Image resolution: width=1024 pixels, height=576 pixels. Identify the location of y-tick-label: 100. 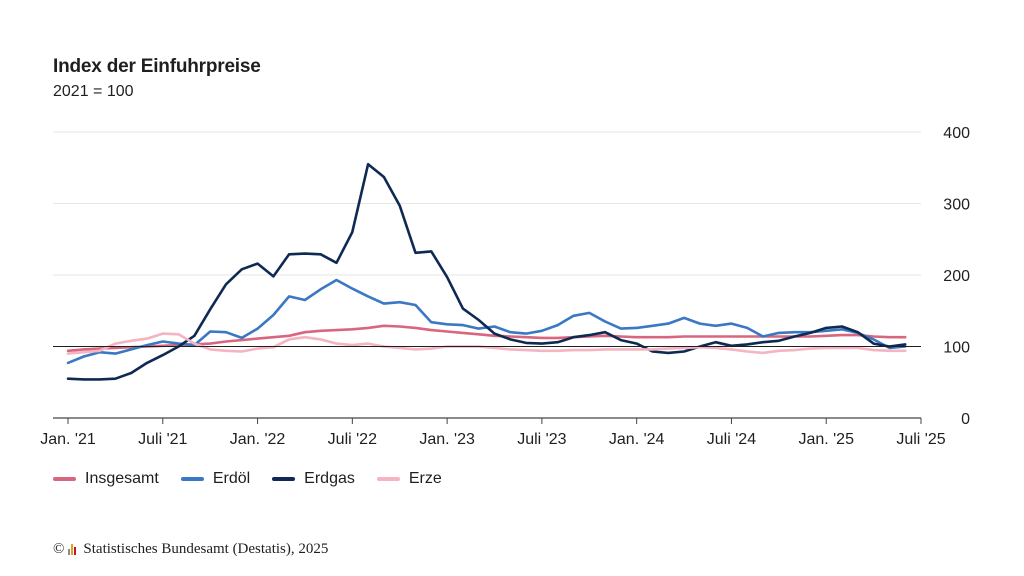
(956, 348).